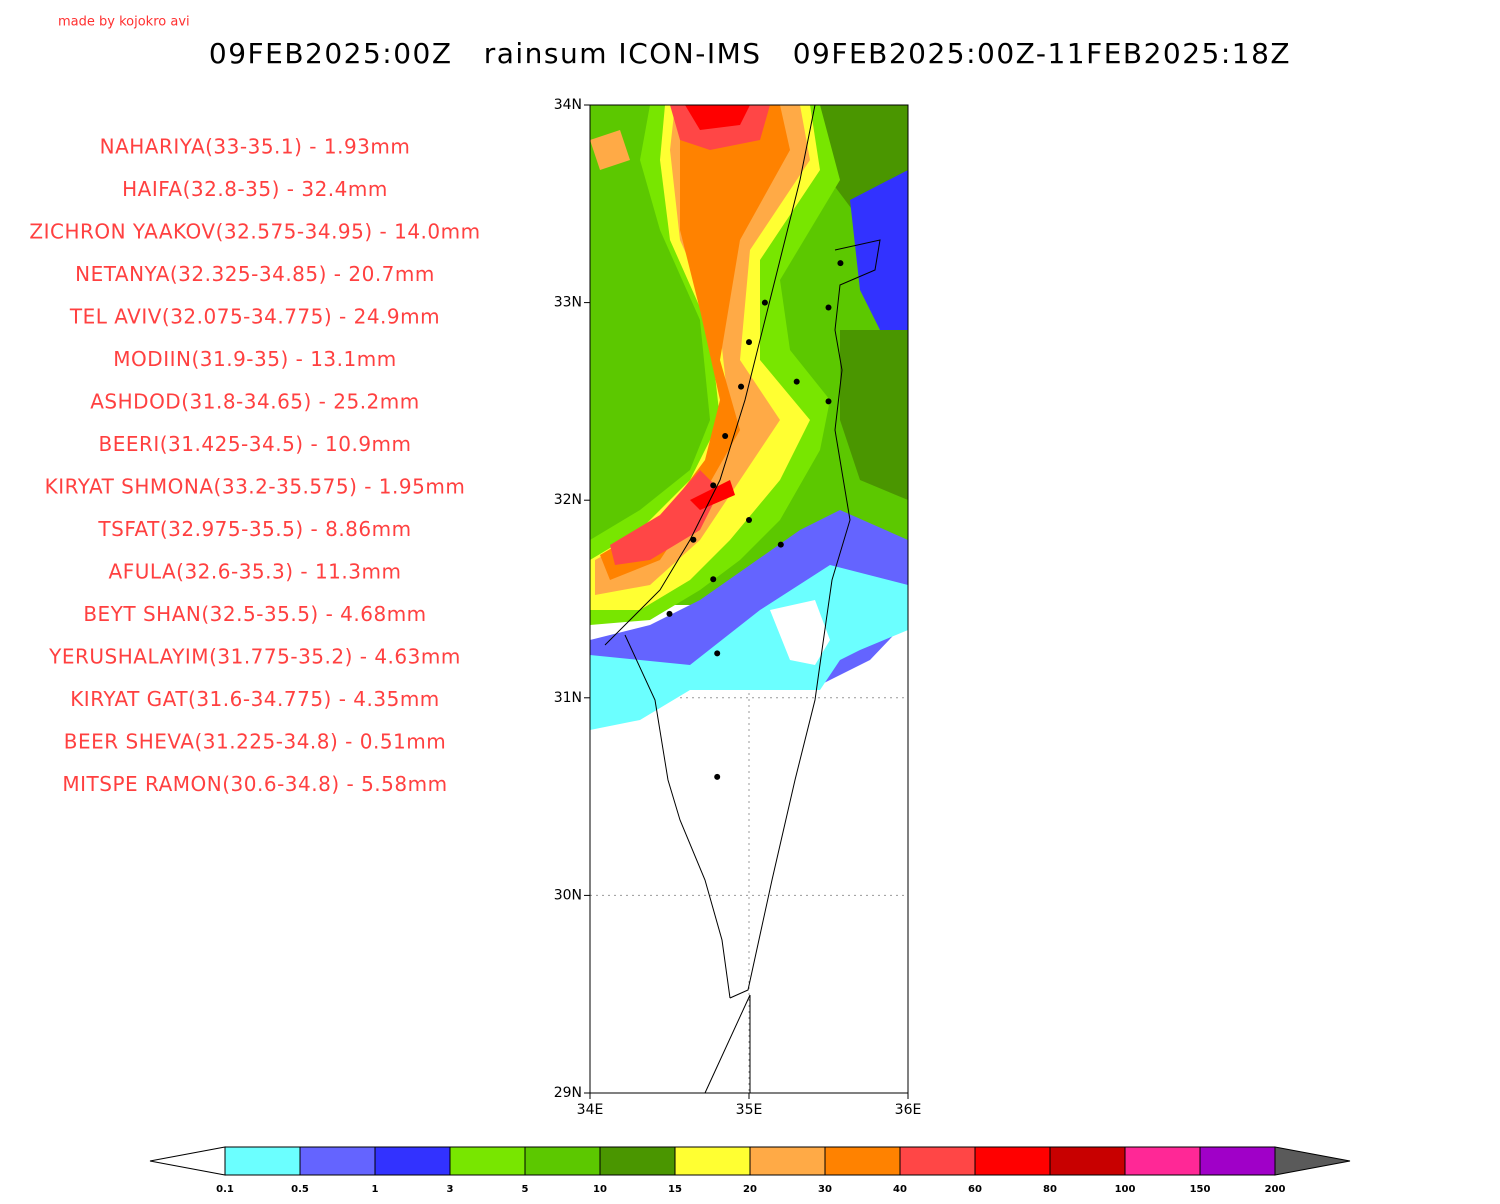 This screenshot has width=1500, height=1204. Describe the element at coordinates (187, 1161) in the screenshot. I see `colorbar-under` at that location.